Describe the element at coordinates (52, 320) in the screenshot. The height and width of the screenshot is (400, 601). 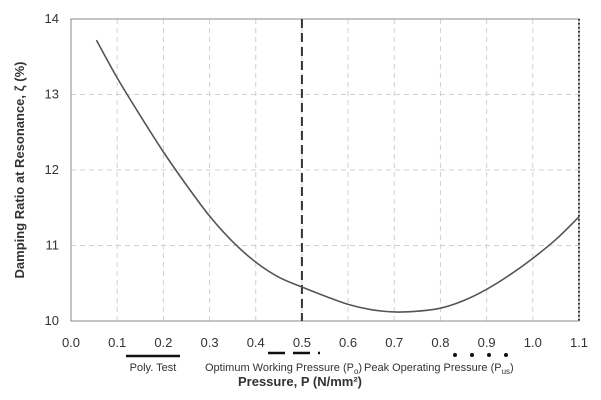
I see `y-tick-label: 10` at that location.